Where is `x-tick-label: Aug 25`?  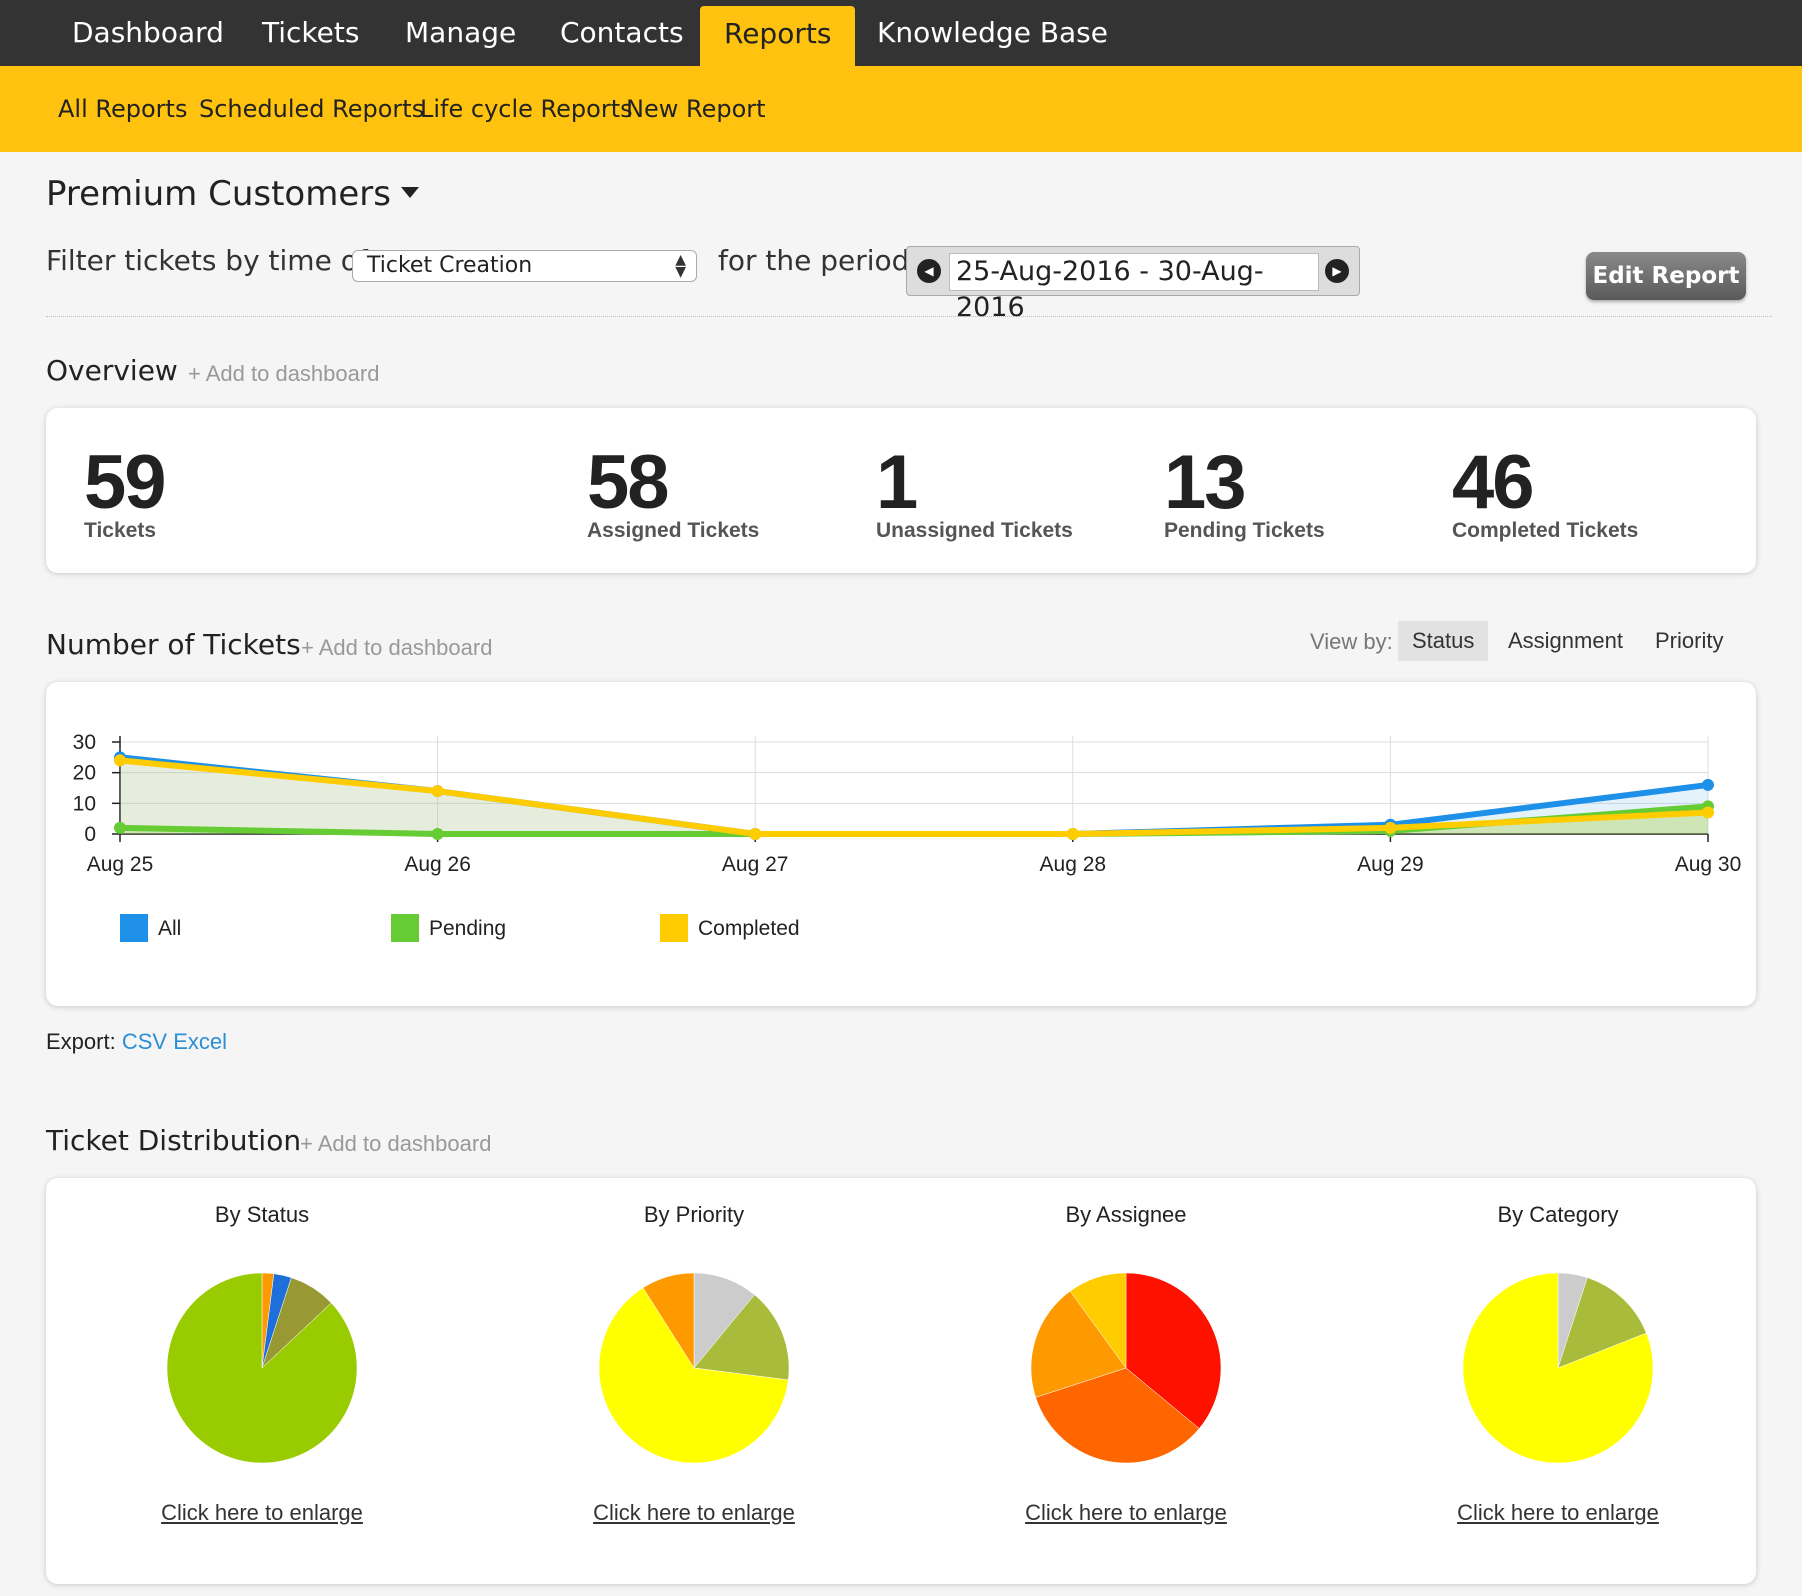
x-tick-label: Aug 25 is located at coordinates (120, 864).